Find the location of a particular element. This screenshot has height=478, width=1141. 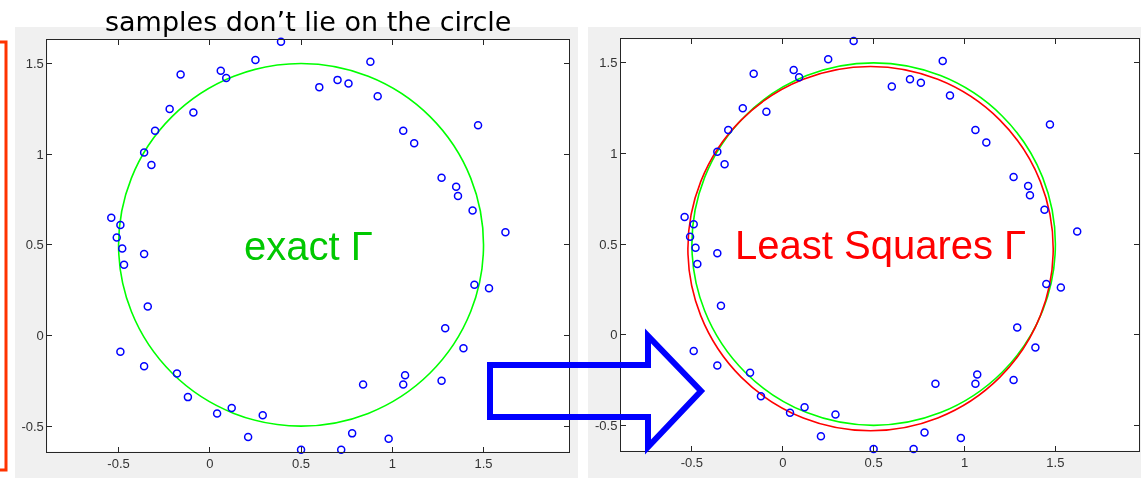

annotation: Least Squares Γ is located at coordinates (881, 245).